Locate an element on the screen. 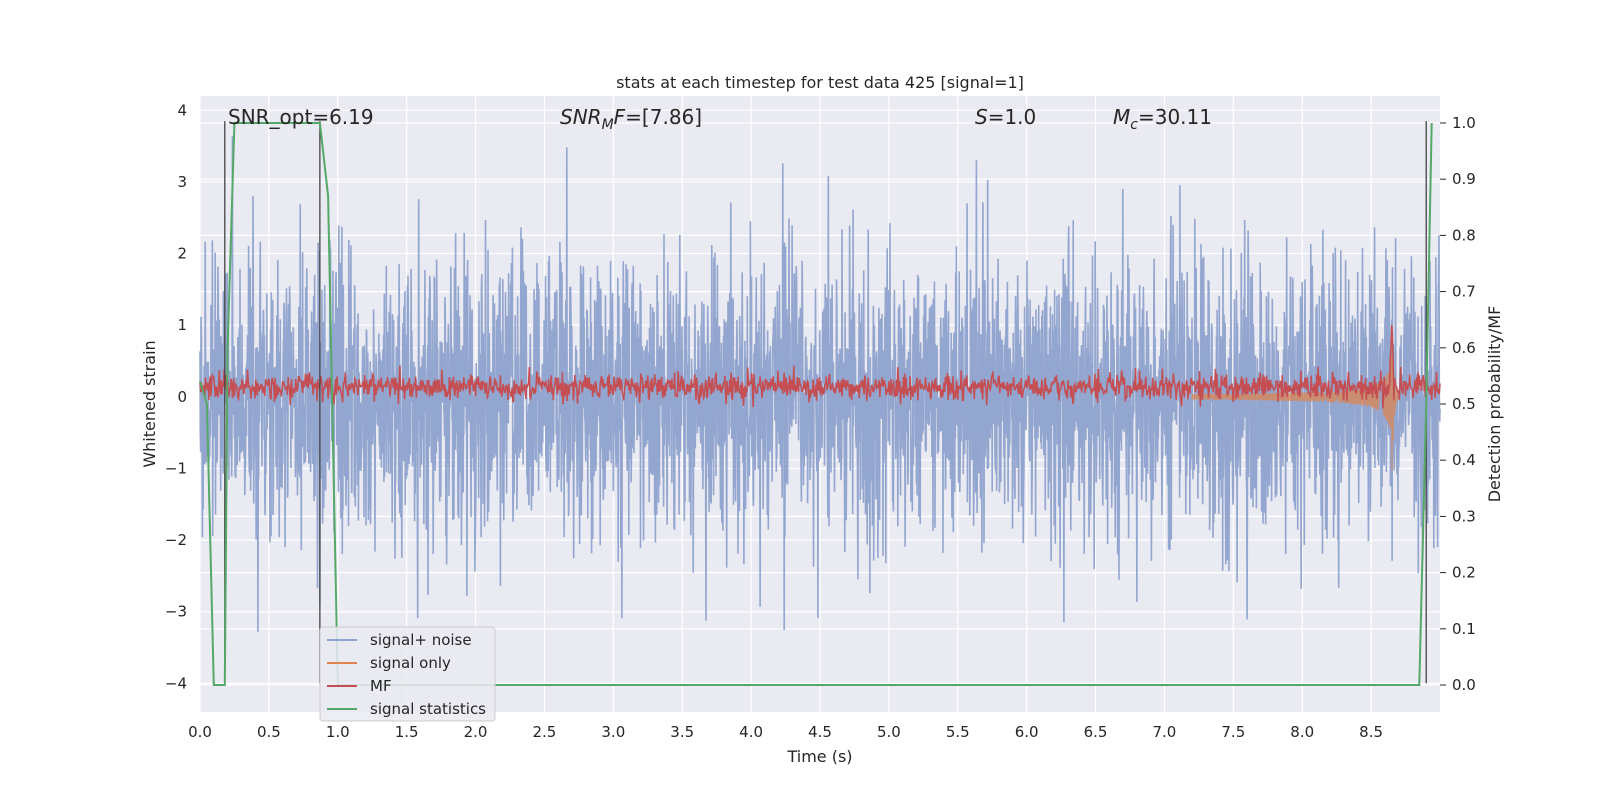 The width and height of the screenshot is (1600, 800). y-tick-label-left: −1 is located at coordinates (176, 468).